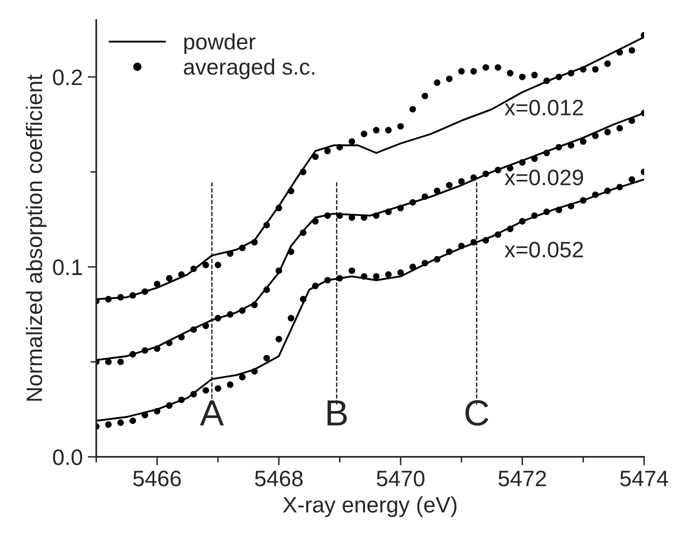 This screenshot has height=540, width=673. Describe the element at coordinates (67, 267) in the screenshot. I see `y-tick-label: 0.1` at that location.